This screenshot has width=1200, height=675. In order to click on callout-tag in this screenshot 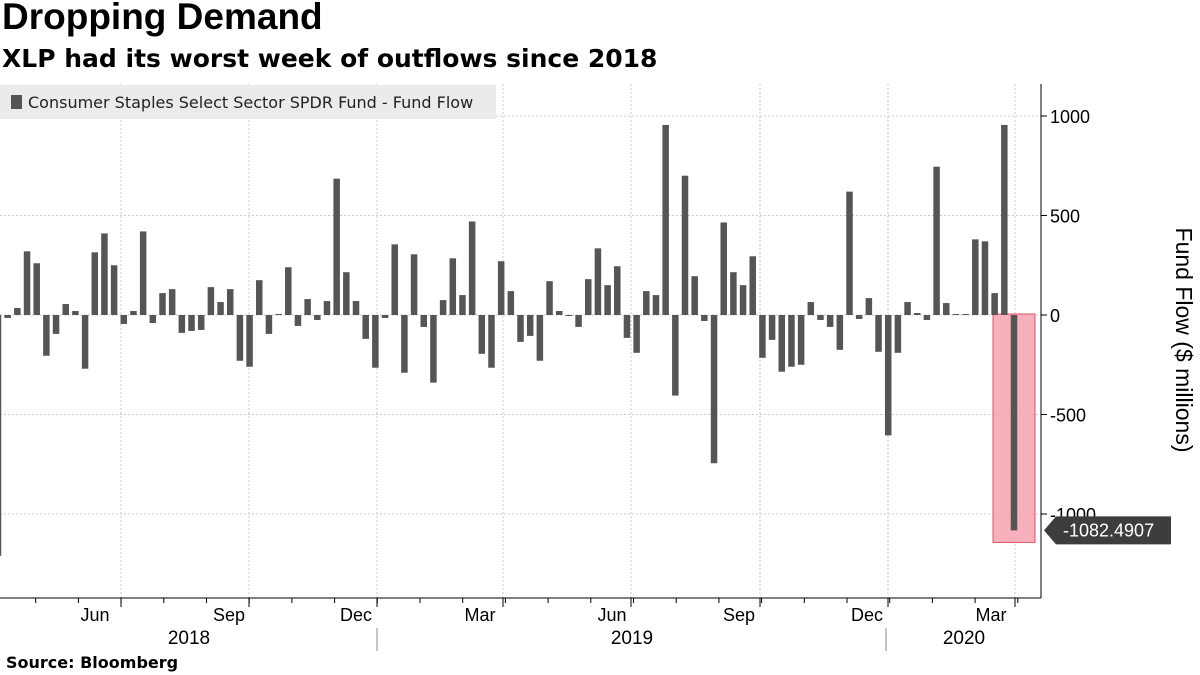, I will do `click(1107, 530)`.